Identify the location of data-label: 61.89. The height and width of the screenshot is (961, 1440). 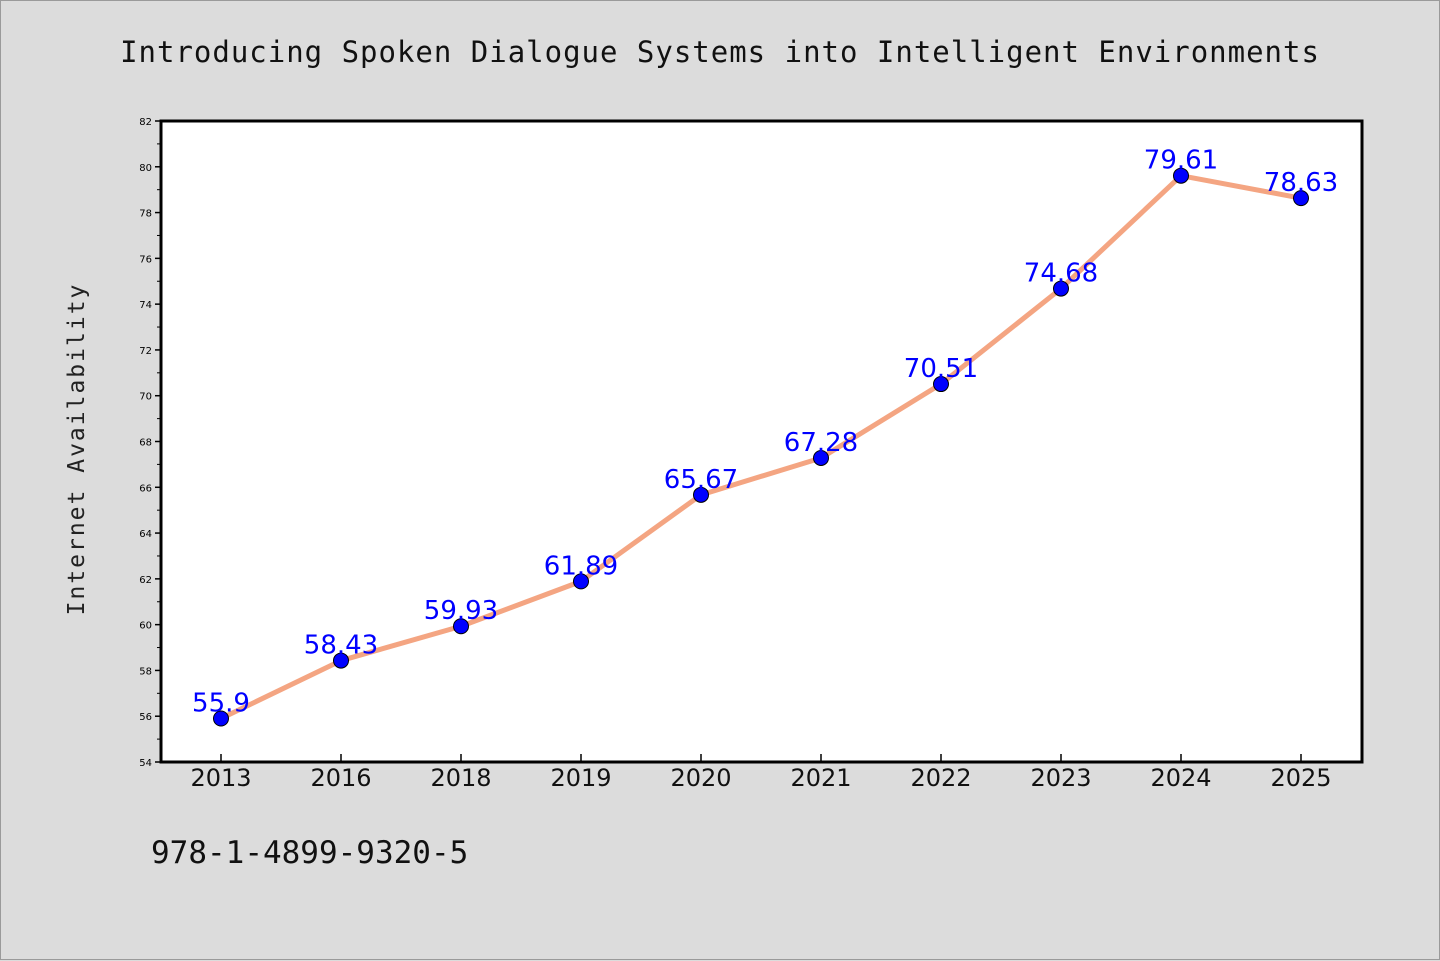
(581, 566).